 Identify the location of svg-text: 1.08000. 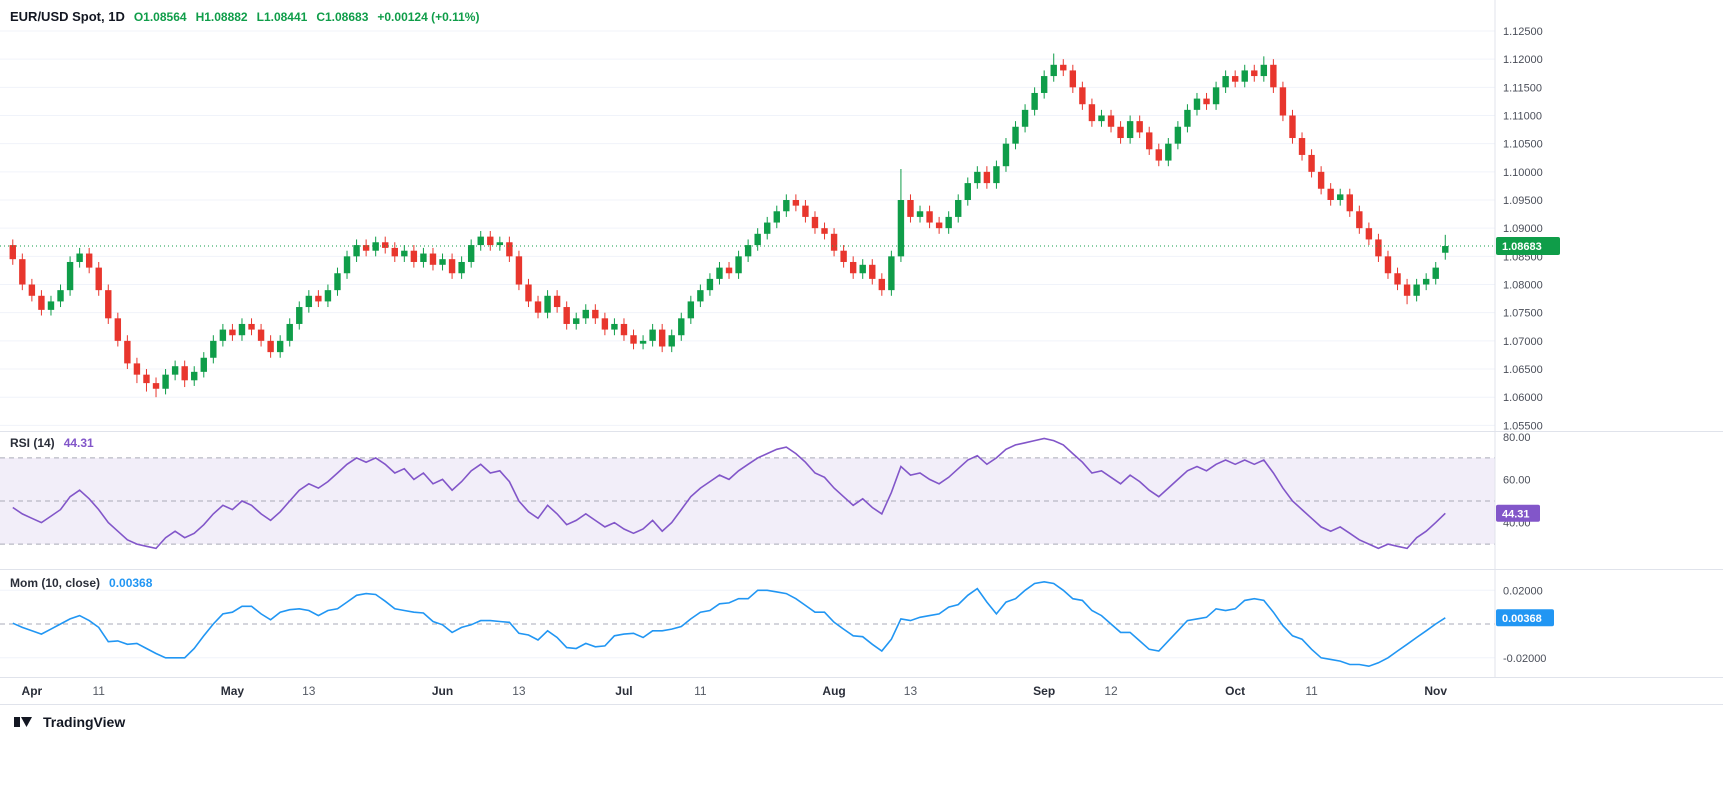
(1523, 286).